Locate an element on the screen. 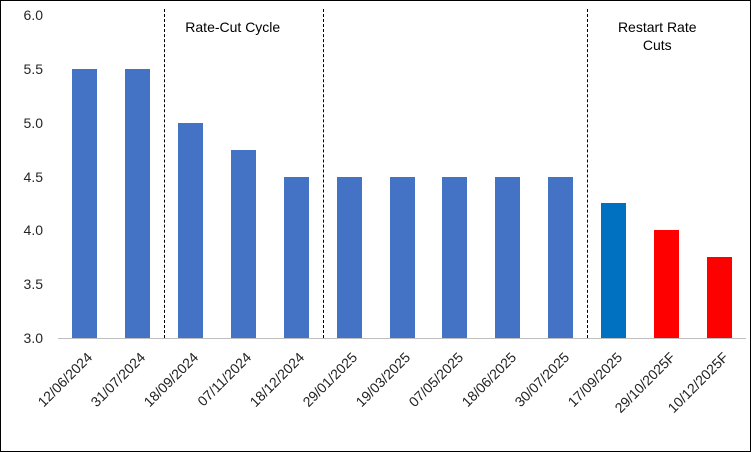 This screenshot has width=751, height=452. y-axis-tick-label: 3.5 is located at coordinates (33, 284).